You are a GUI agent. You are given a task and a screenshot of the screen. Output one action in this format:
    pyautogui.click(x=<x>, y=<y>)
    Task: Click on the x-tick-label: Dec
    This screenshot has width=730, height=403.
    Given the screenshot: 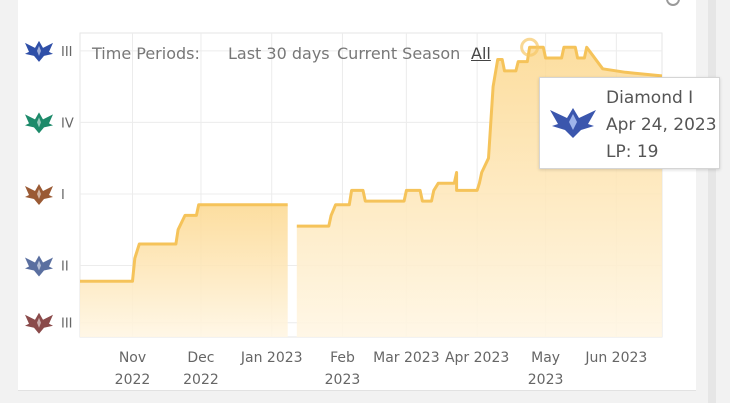 What is the action you would take?
    pyautogui.click(x=200, y=358)
    